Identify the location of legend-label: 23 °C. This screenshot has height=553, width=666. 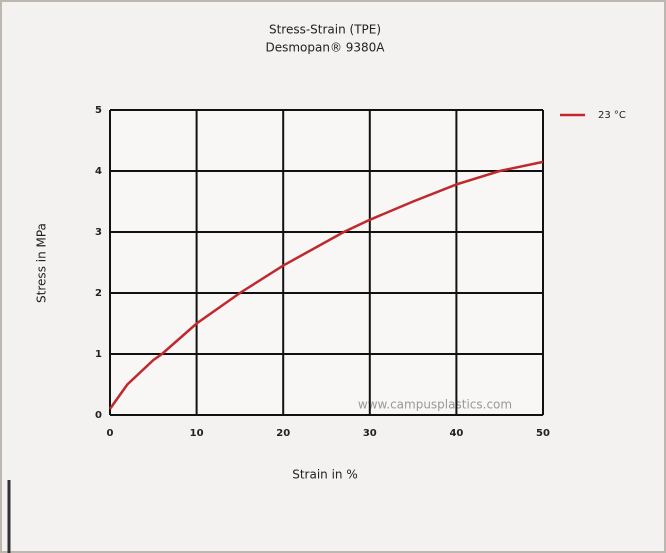
(612, 115).